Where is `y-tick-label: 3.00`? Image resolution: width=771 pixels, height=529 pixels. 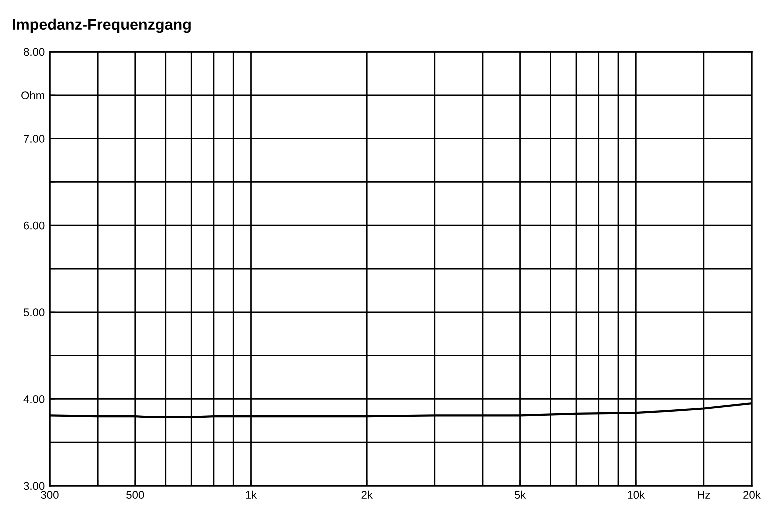
y-tick-label: 3.00 is located at coordinates (34, 486).